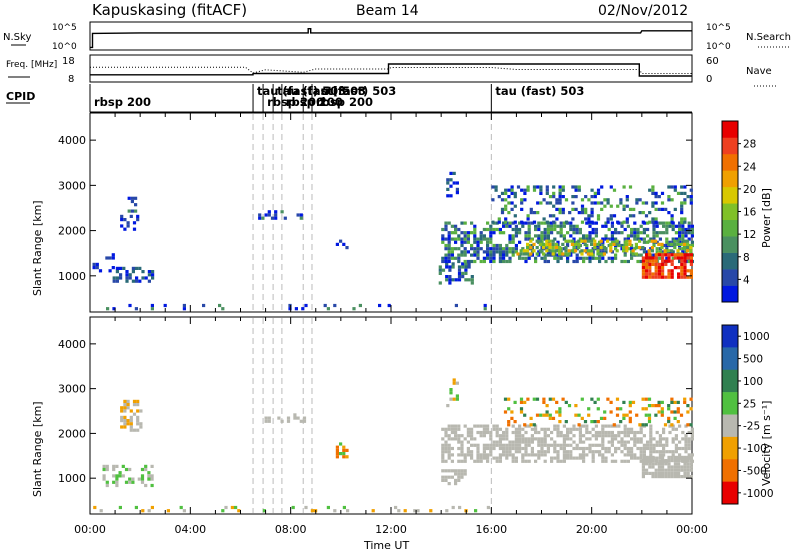 This screenshot has height=554, width=800. I want to click on cpid-event-label-3: tau (fast) 503, so click(321, 91).